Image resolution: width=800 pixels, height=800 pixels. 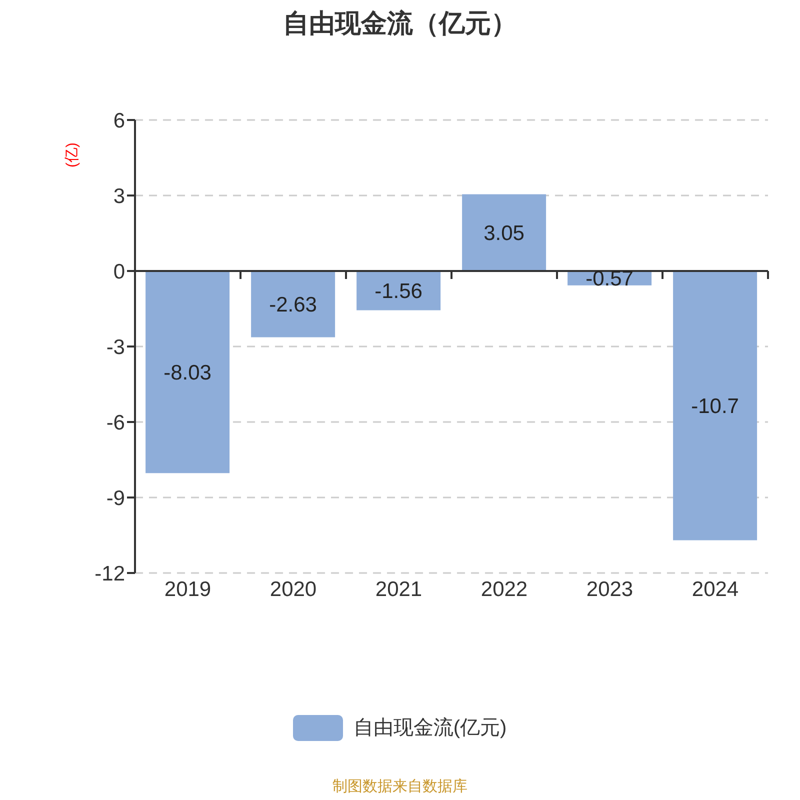 I want to click on y-tick-label: -12, so click(x=109, y=574).